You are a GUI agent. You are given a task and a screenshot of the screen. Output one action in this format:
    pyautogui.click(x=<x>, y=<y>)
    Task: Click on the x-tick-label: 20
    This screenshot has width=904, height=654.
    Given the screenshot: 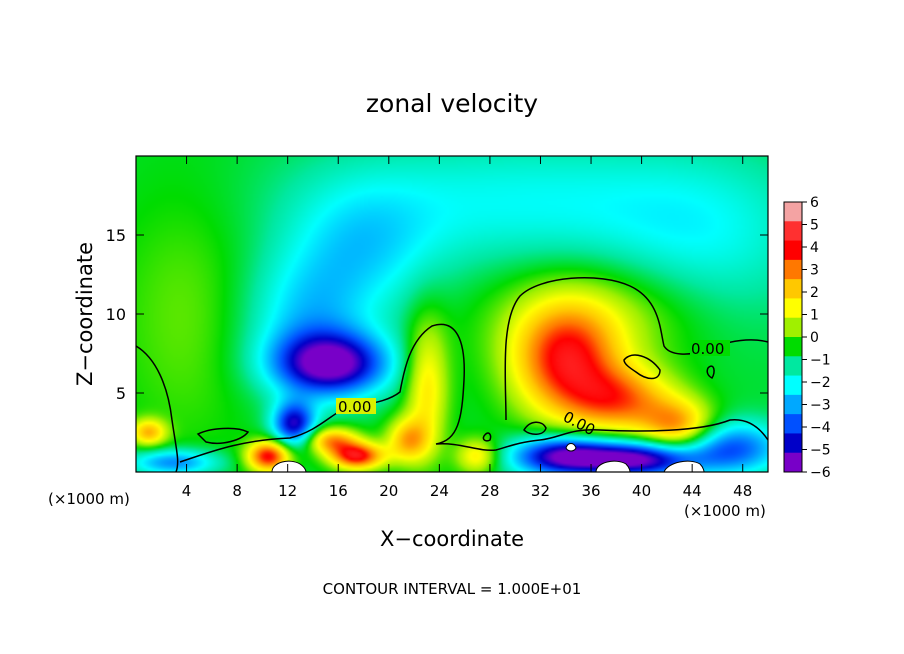 What is the action you would take?
    pyautogui.click(x=388, y=491)
    